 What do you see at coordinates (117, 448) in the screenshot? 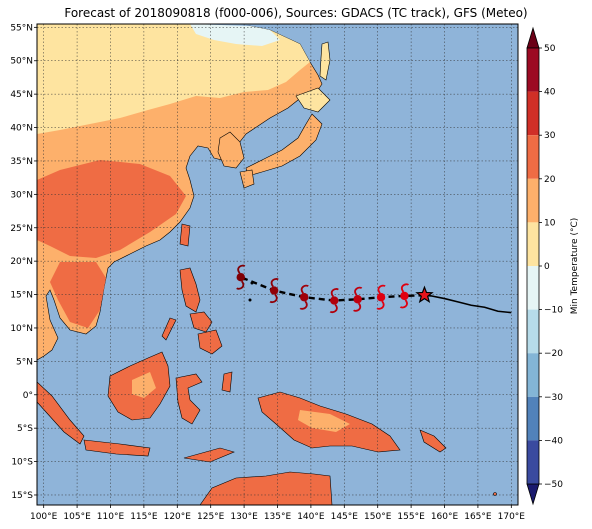
I see `java` at bounding box center [117, 448].